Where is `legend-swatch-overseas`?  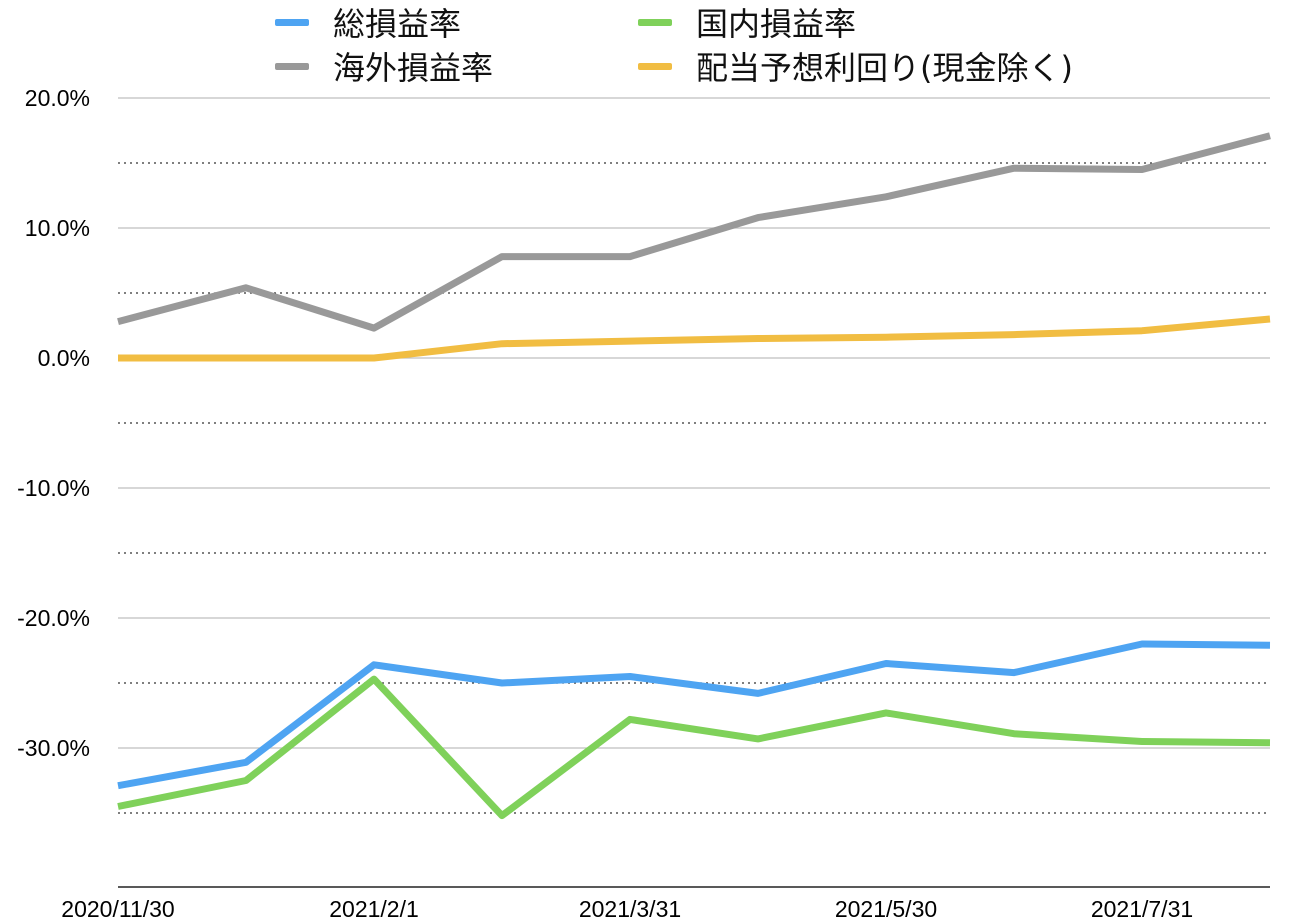
legend-swatch-overseas is located at coordinates (292, 66).